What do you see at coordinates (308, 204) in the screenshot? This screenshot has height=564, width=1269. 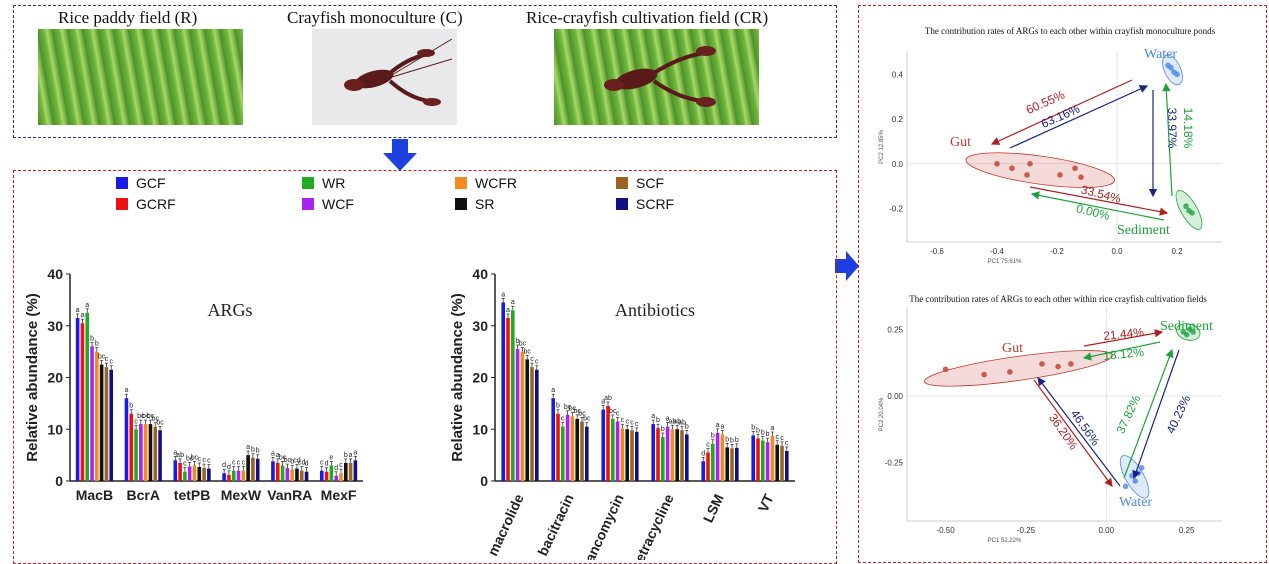 I see `legend-swatch` at bounding box center [308, 204].